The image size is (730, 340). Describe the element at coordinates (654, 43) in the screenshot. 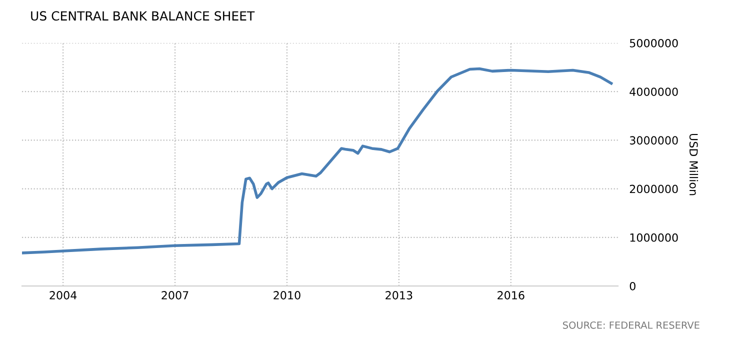

I see `y-tick-label: 5000000` at that location.